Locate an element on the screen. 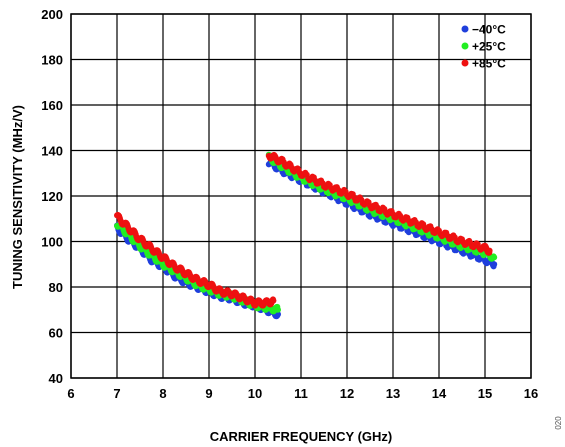 This screenshot has width=565, height=447. figure-number: 020 is located at coordinates (558, 423).